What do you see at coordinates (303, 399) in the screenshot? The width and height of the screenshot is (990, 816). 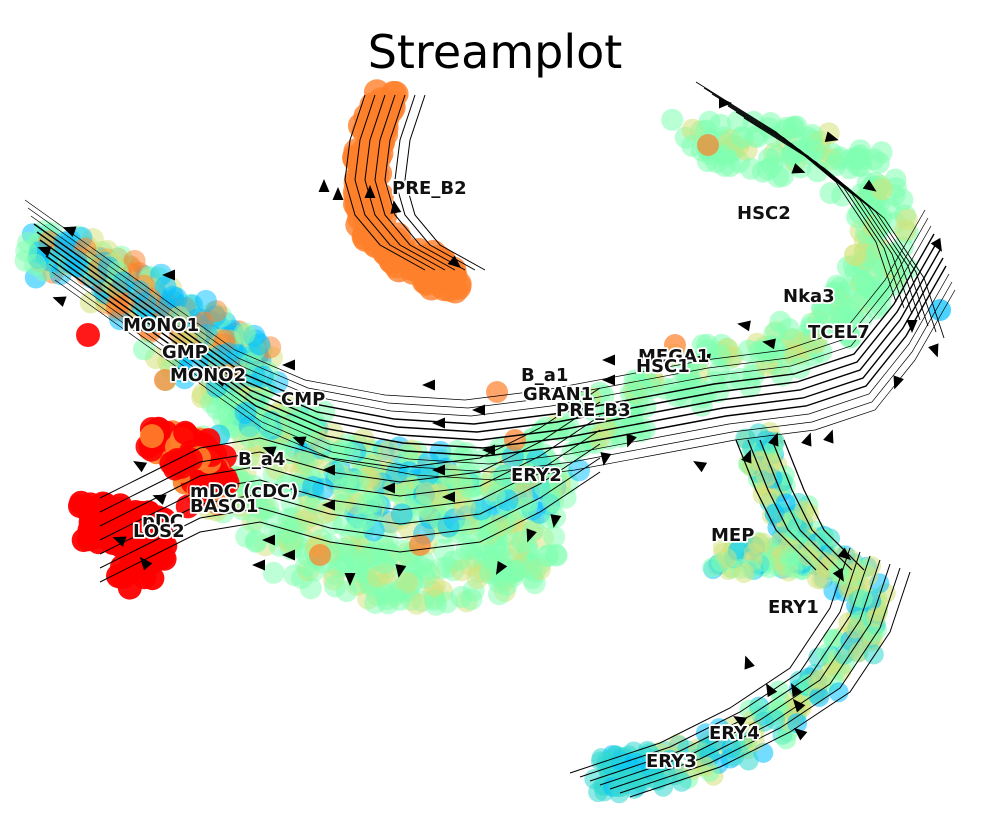 I see `cluster-label: CMP` at bounding box center [303, 399].